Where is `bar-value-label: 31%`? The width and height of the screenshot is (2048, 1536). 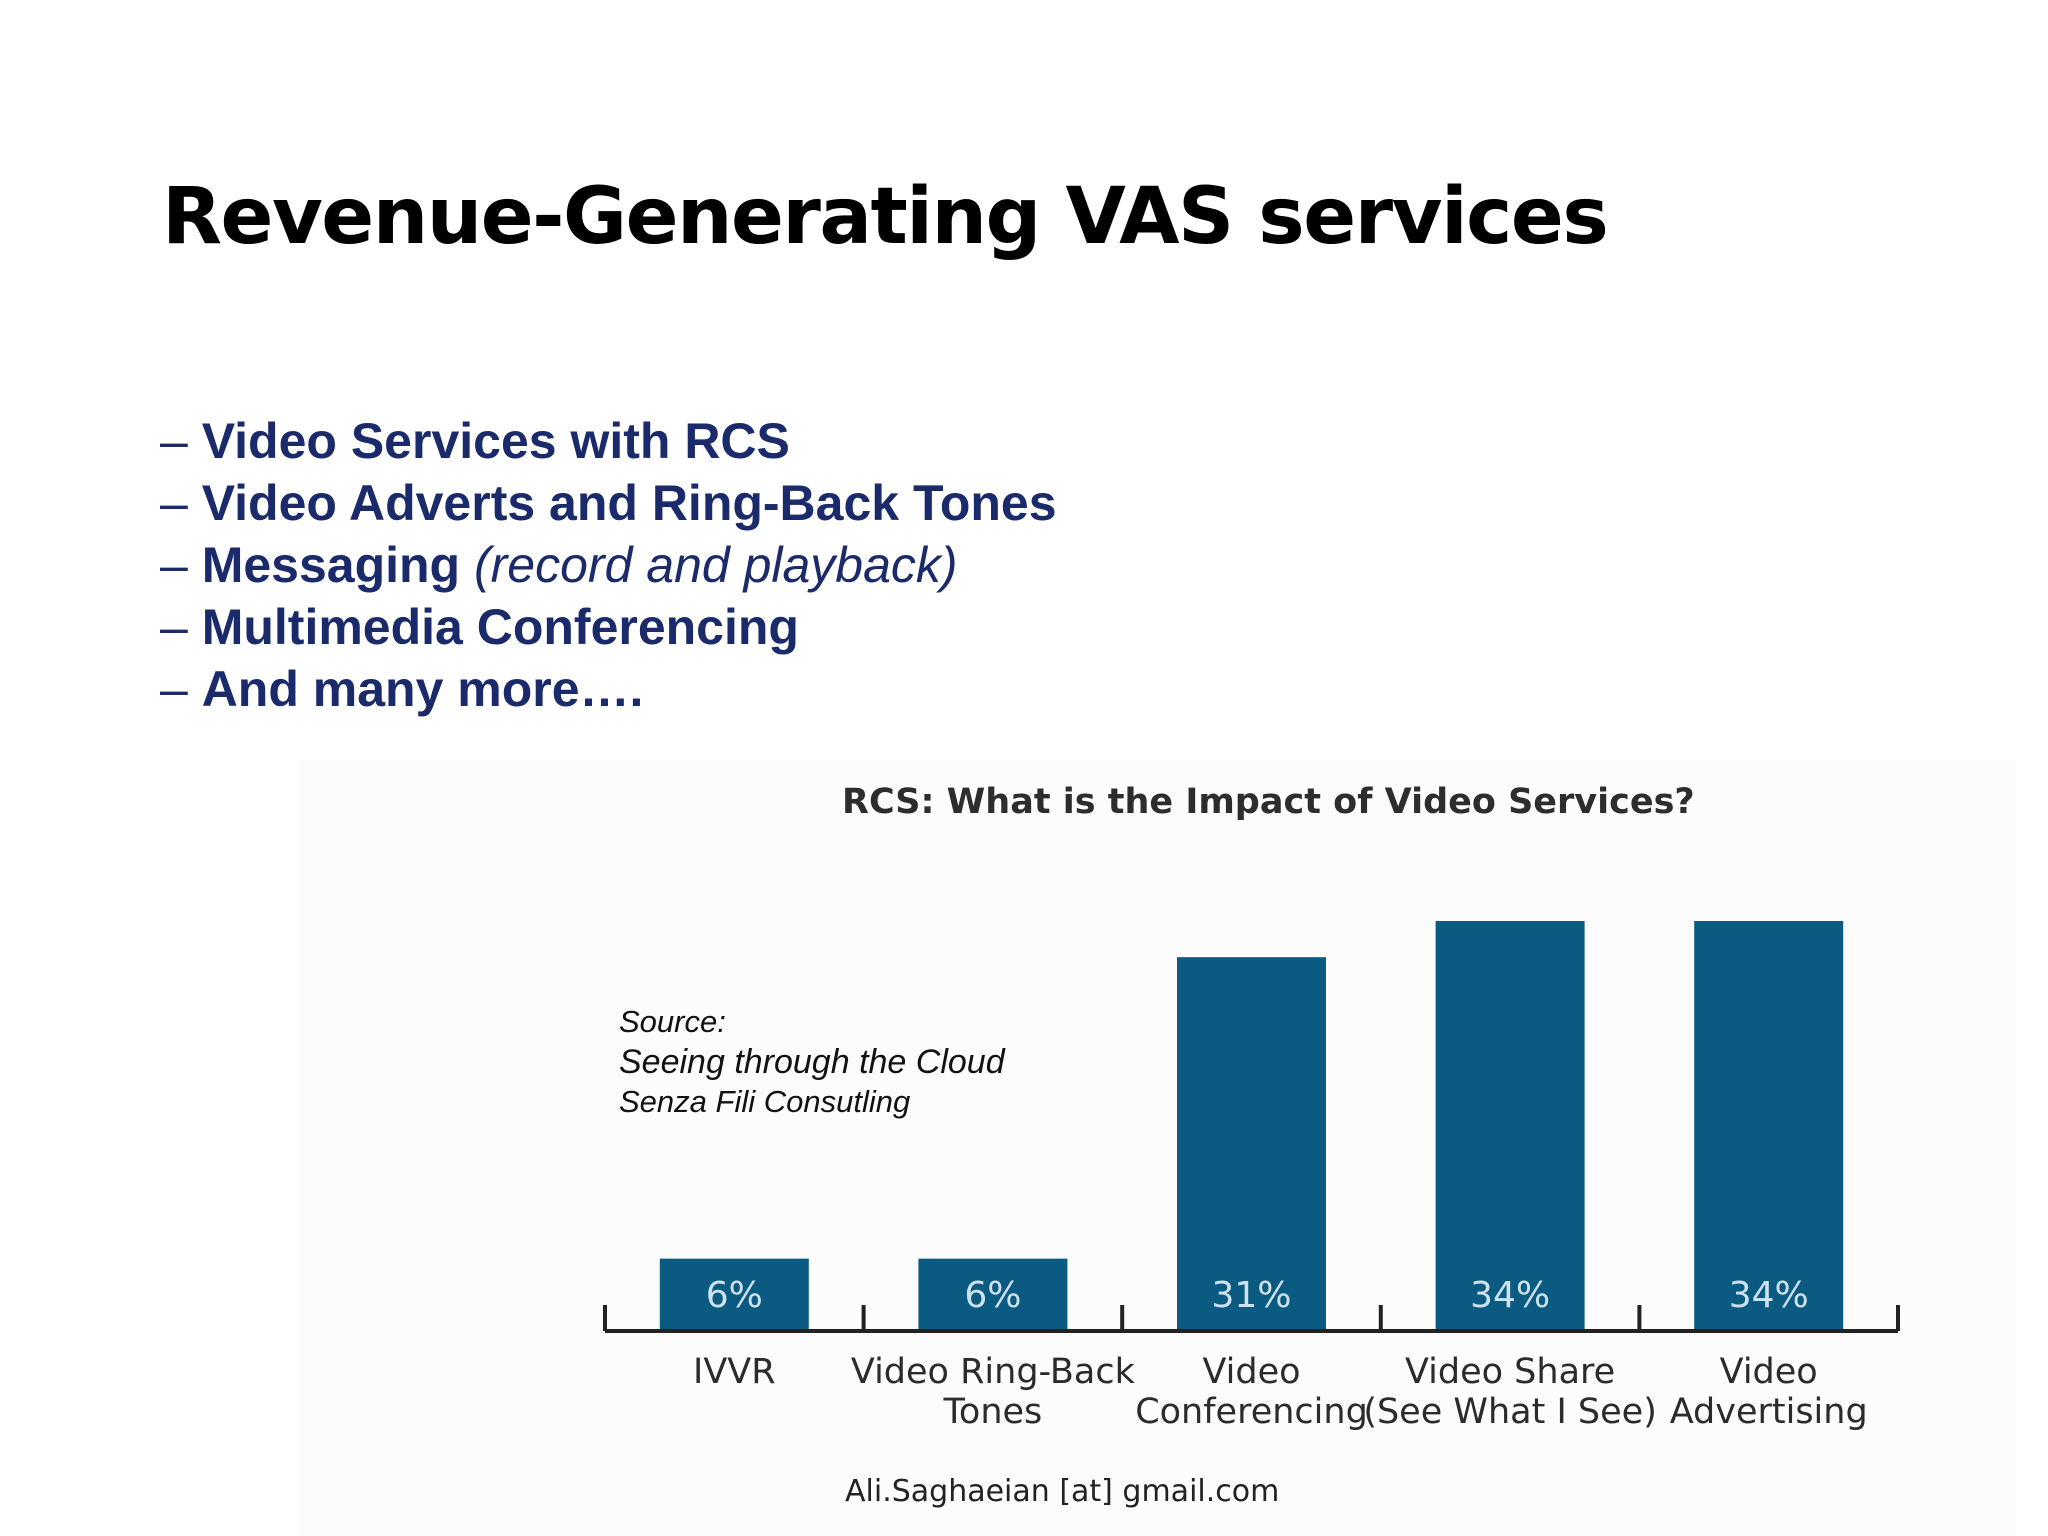 bar-value-label: 31% is located at coordinates (1251, 1295).